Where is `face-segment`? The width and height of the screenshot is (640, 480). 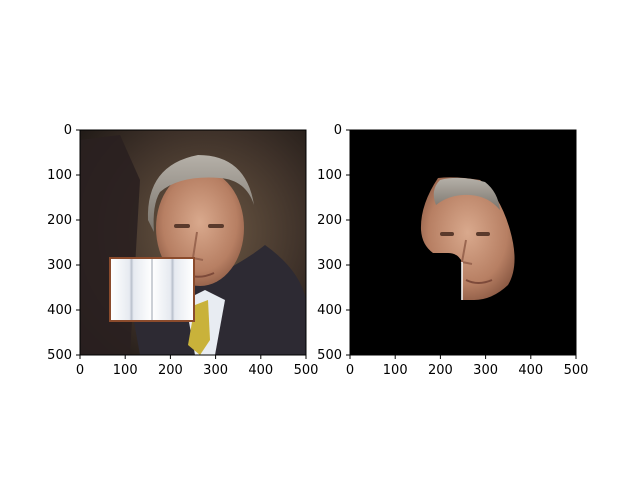 face-segment is located at coordinates (467, 238).